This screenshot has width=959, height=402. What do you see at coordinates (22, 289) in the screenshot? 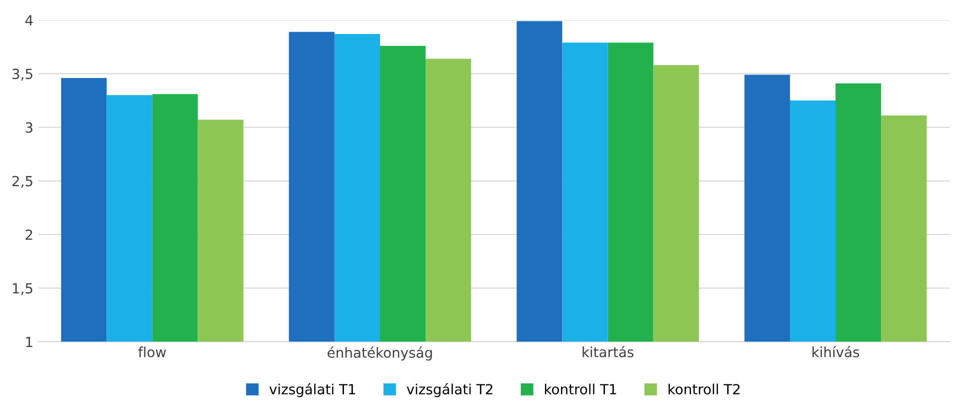
I see `y-tick-label: 1,5` at bounding box center [22, 289].